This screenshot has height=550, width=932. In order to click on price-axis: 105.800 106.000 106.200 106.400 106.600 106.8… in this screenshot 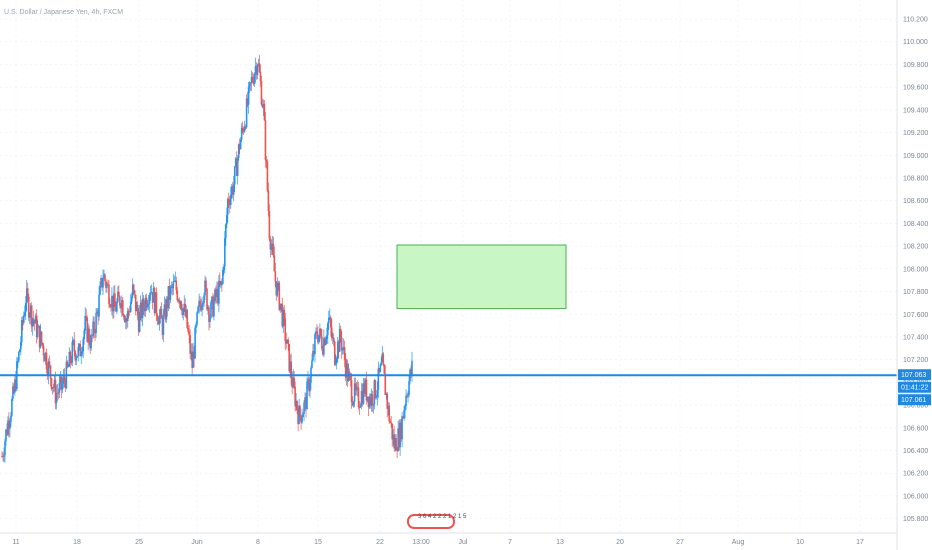, I will do `click(915, 270)`.